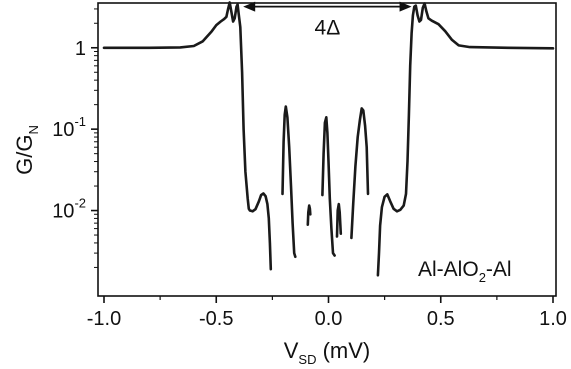 Image resolution: width=571 pixels, height=369 pixels. Describe the element at coordinates (80, 203) in the screenshot. I see `y-tick-exponent: -2` at that location.